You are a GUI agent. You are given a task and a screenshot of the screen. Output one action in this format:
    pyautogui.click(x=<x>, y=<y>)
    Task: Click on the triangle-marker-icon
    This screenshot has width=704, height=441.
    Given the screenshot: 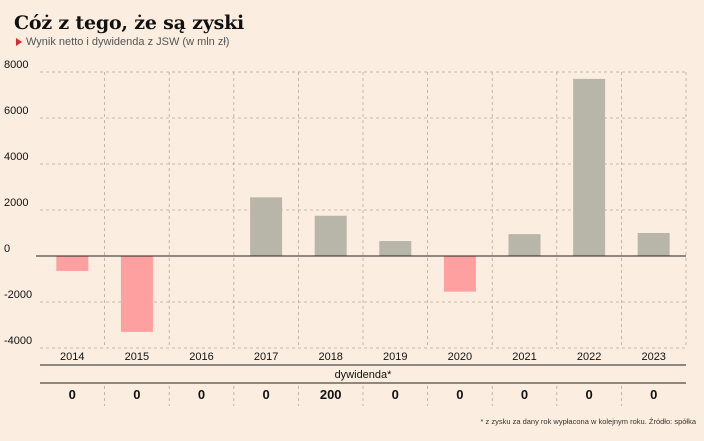 What is the action you would take?
    pyautogui.click(x=19, y=42)
    